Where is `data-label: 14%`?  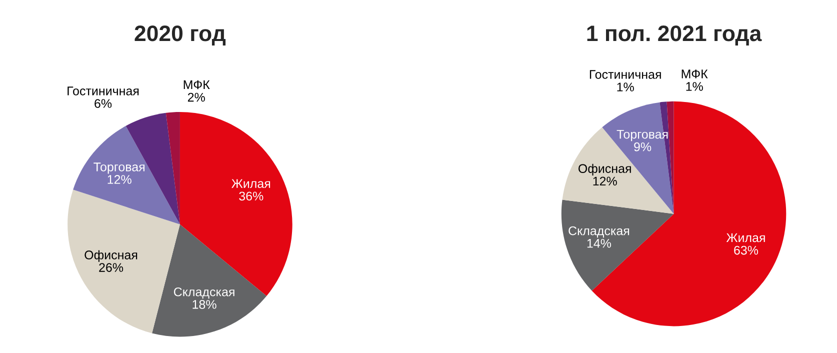 data-label: 14% is located at coordinates (599, 243).